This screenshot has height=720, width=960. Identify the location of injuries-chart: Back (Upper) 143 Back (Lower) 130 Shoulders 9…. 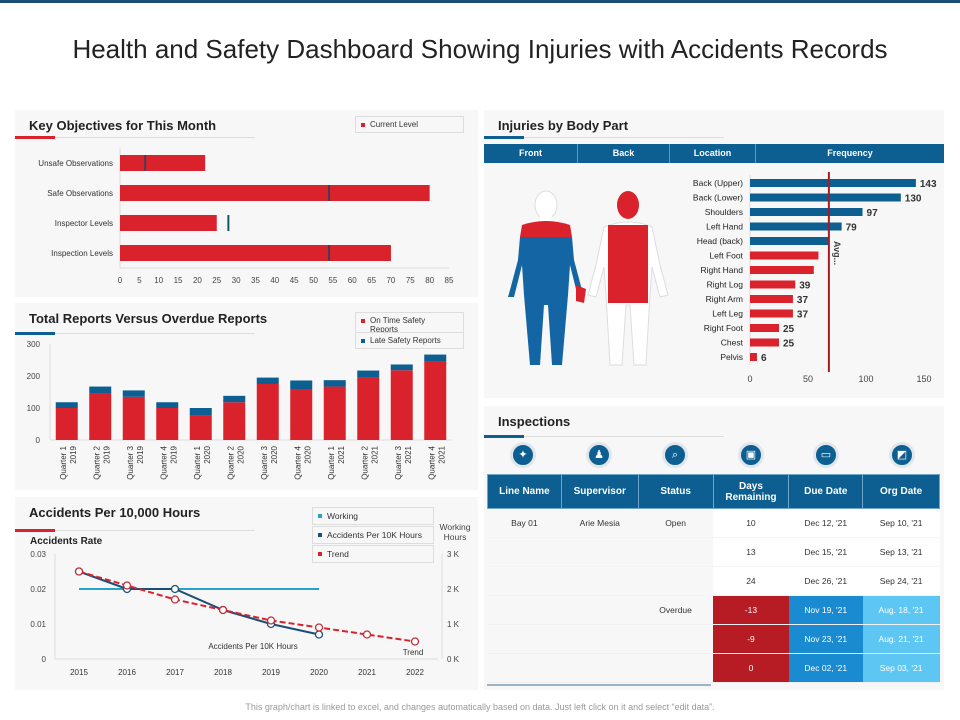
(815, 278).